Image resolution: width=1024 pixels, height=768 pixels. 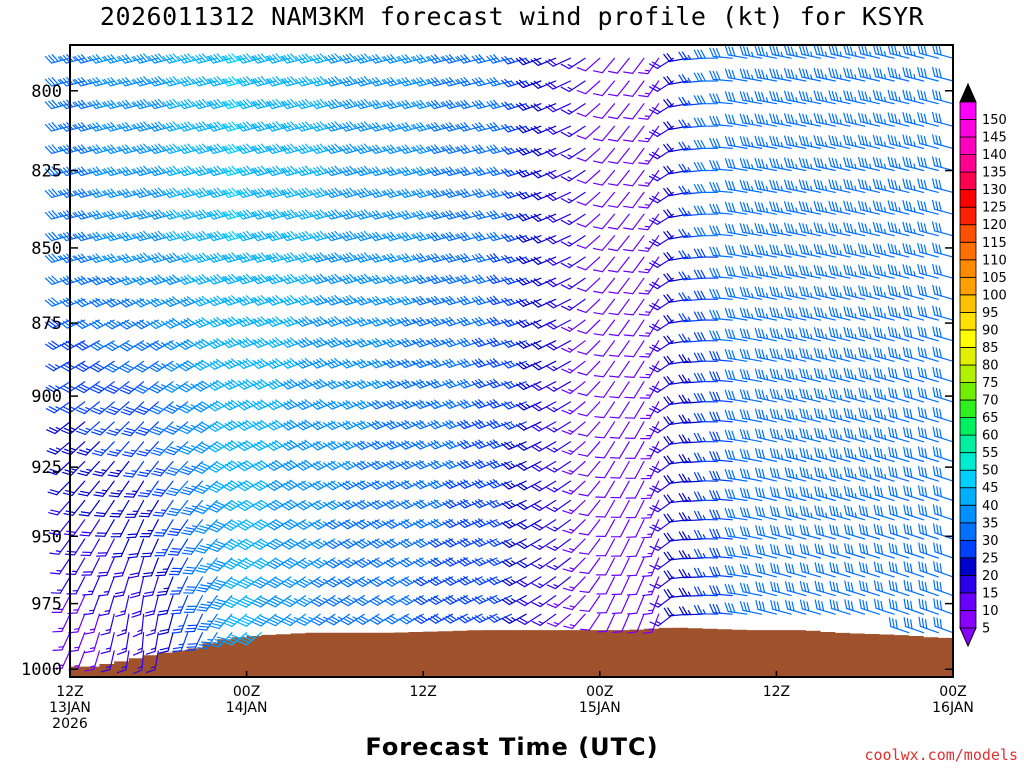 I want to click on colorbar-label: 20, so click(x=990, y=576).